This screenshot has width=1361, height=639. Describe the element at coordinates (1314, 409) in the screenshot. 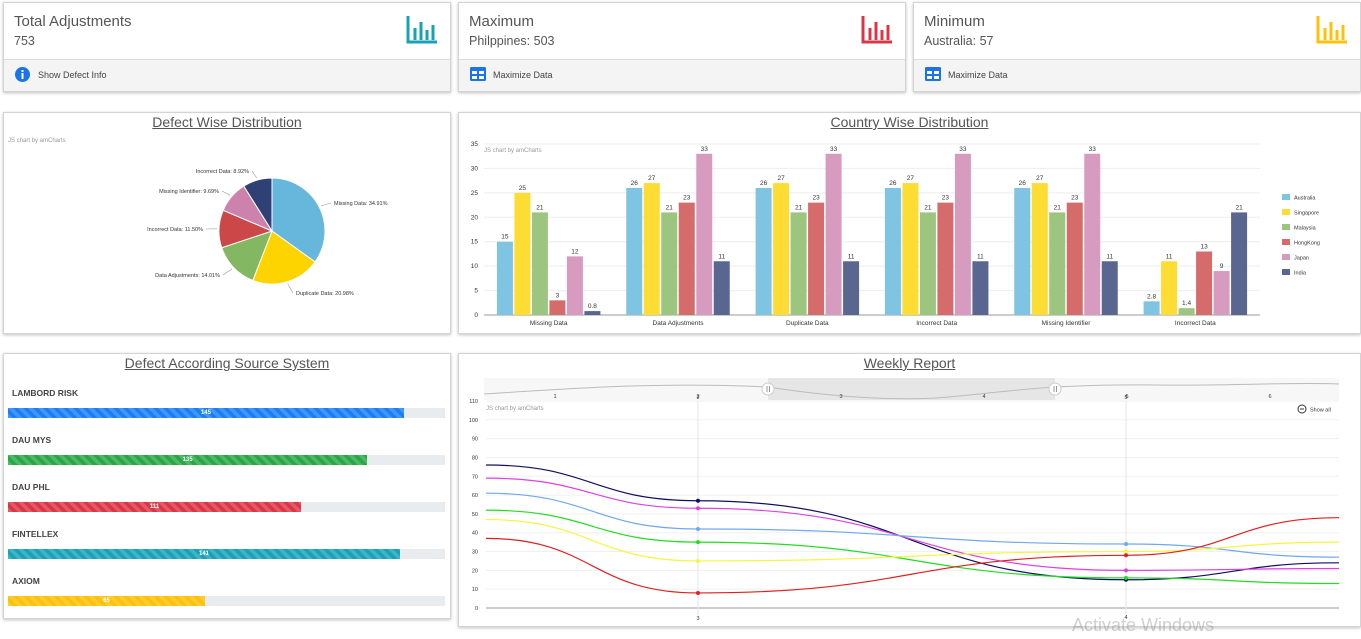

I see `show-all-button: Show all` at that location.